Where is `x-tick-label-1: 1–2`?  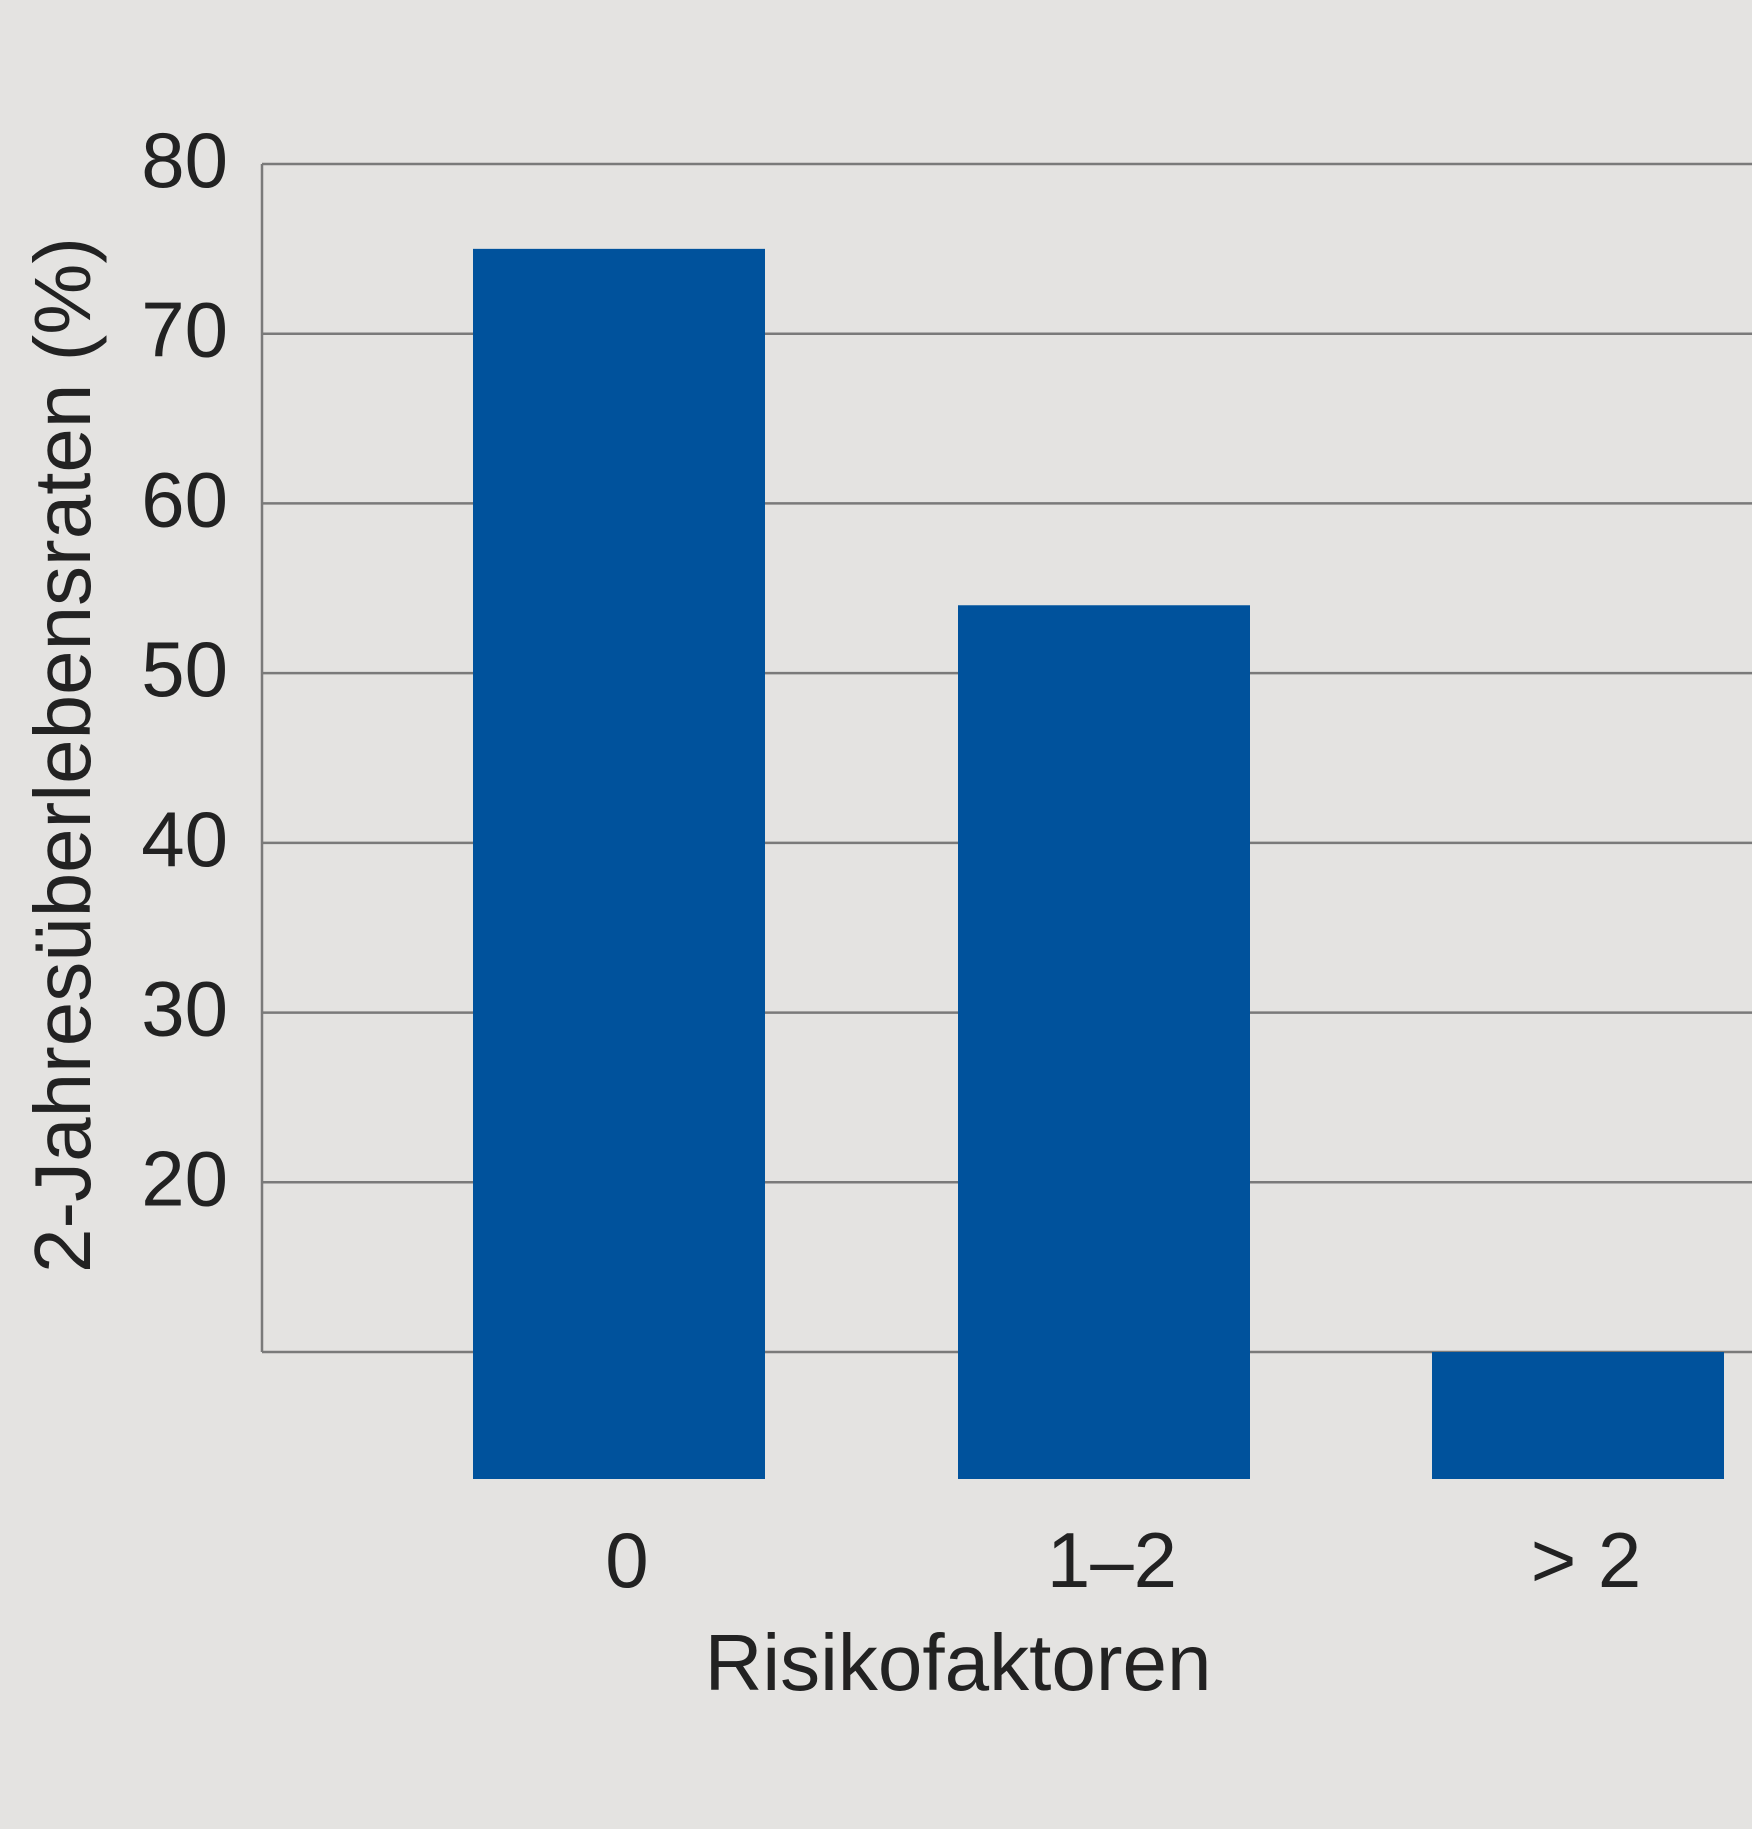
x-tick-label-1: 1–2 is located at coordinates (1112, 1560).